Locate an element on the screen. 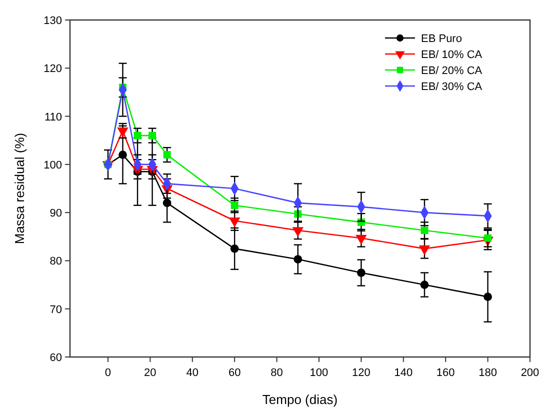 Image resolution: width=541 pixels, height=412 pixels. legend-label: EB/ 20% CA is located at coordinates (452, 71).